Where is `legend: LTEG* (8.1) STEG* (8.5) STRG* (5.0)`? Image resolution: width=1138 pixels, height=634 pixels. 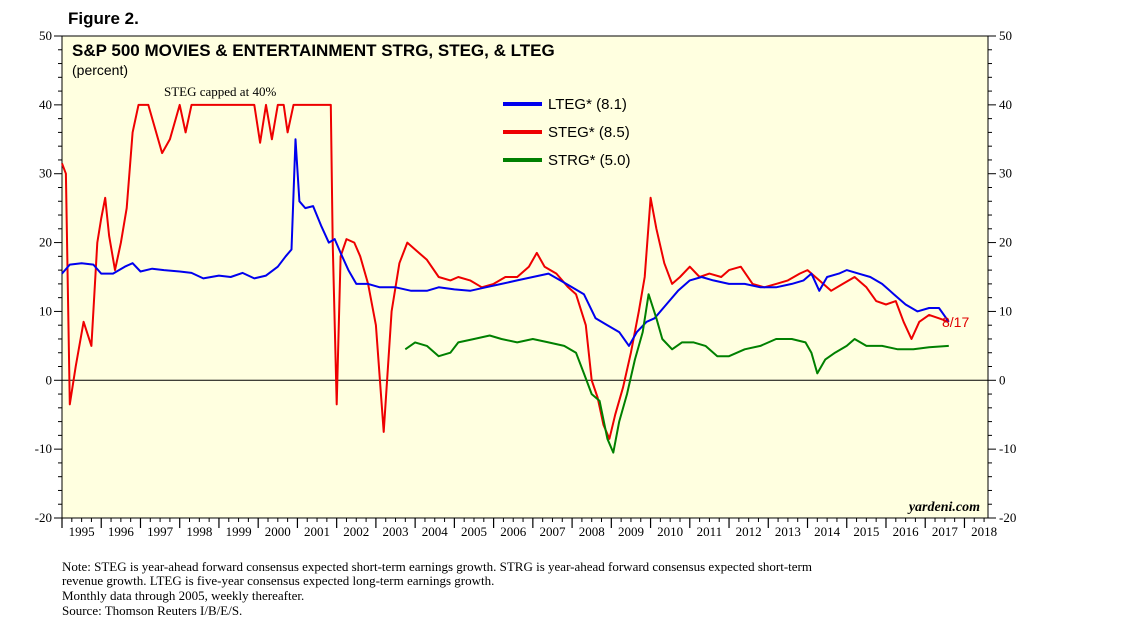
legend: LTEG* (8.1) STEG* (8.5) STRG* (5.0) is located at coordinates (567, 132).